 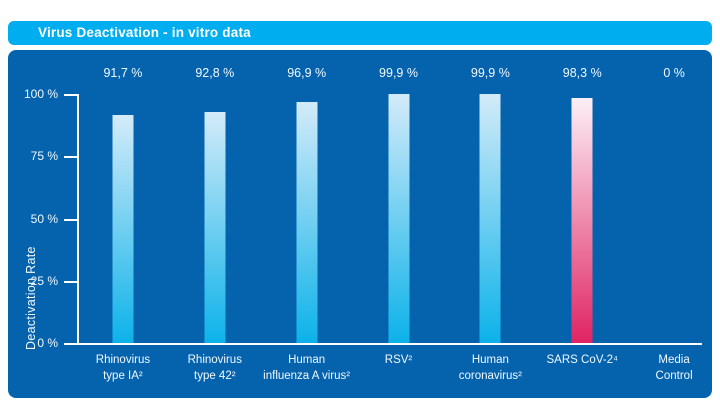 I want to click on chart-title: Virus Deactivation - in vitro data, so click(x=144, y=32).